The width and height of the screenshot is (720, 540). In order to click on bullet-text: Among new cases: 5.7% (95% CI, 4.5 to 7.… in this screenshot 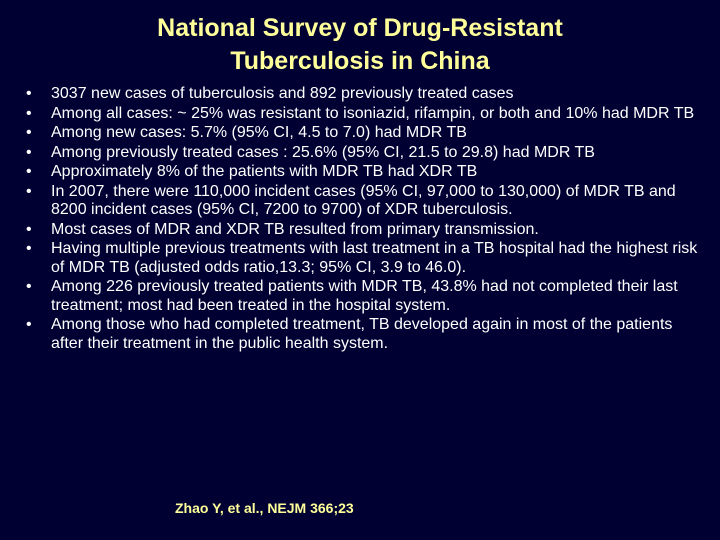, I will do `click(259, 132)`.